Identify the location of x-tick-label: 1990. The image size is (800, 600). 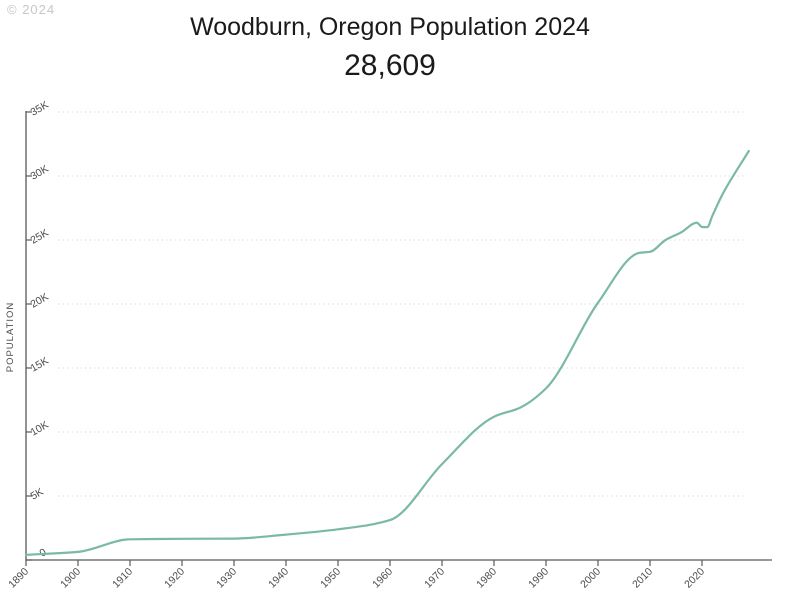
(538, 578).